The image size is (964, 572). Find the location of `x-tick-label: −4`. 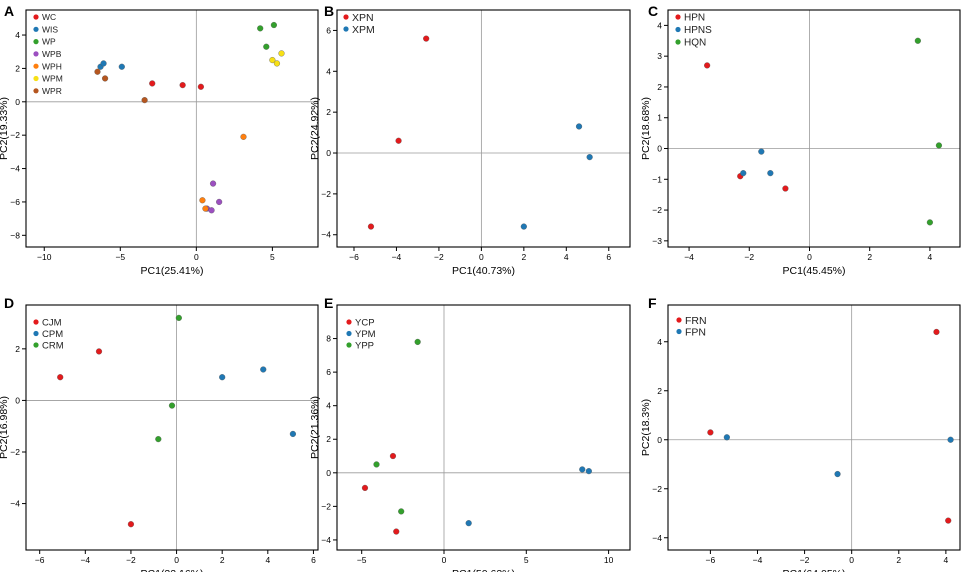

x-tick-label: −4 is located at coordinates (689, 257).